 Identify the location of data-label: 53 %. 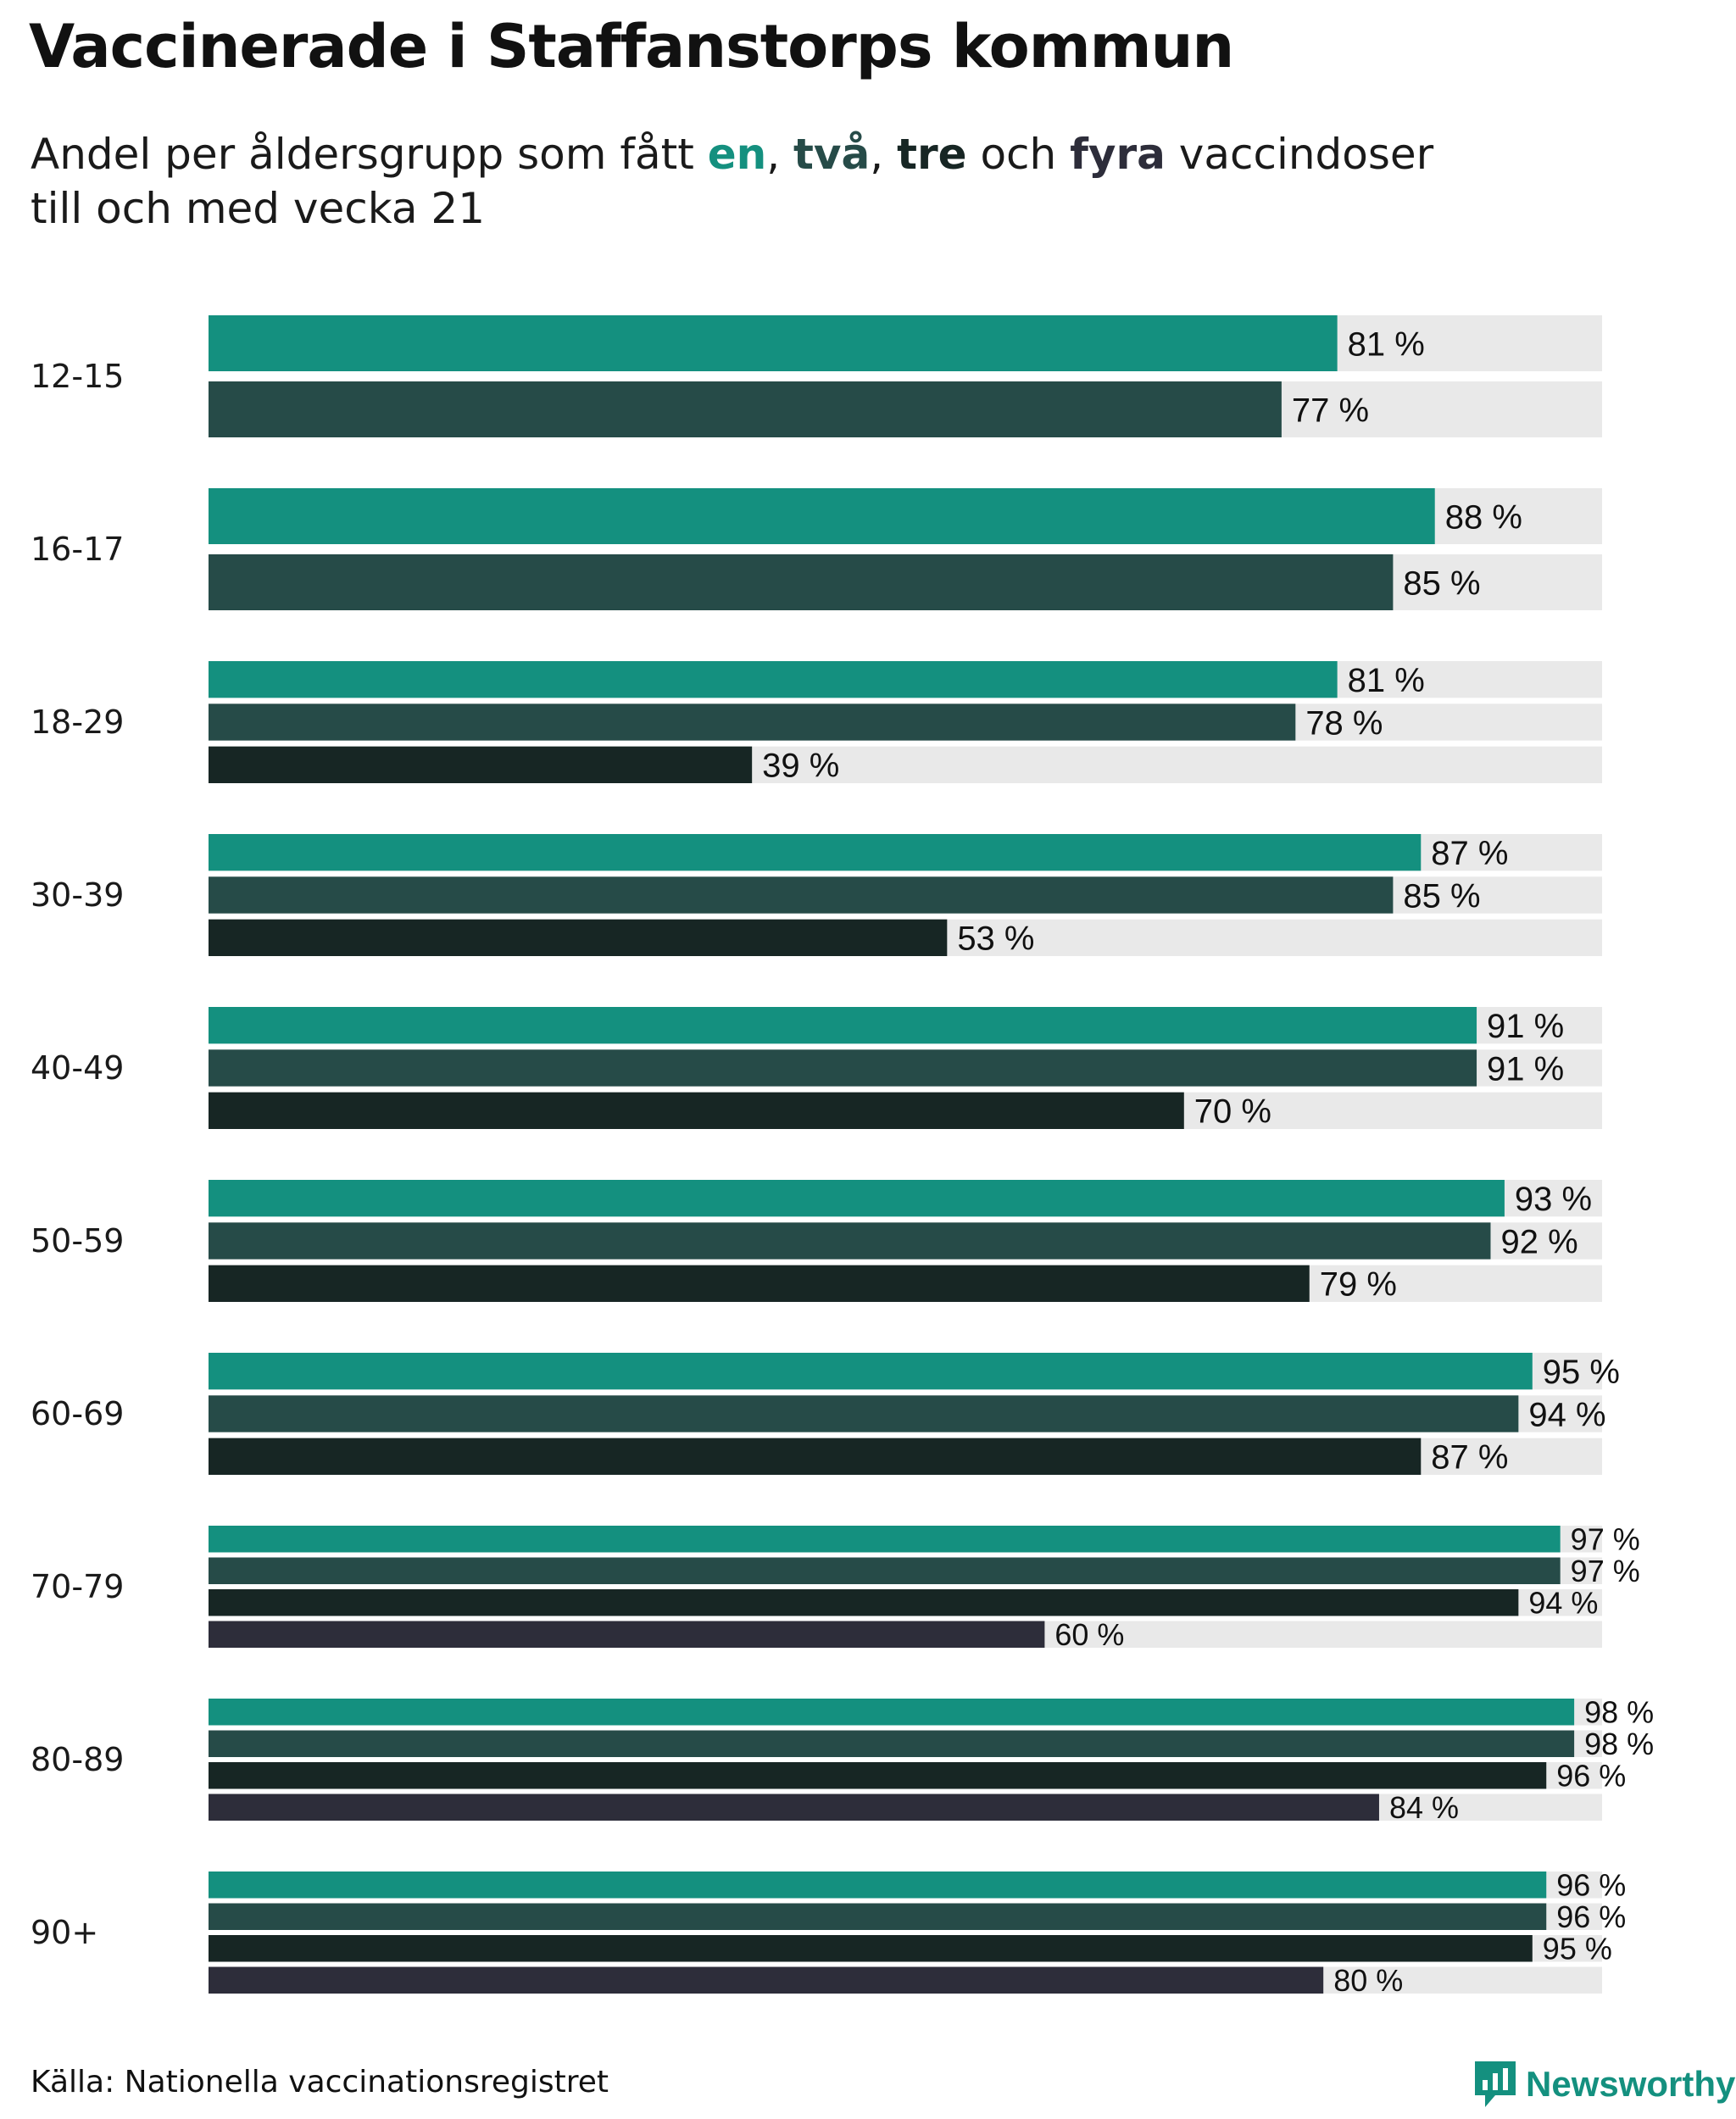
(995, 939).